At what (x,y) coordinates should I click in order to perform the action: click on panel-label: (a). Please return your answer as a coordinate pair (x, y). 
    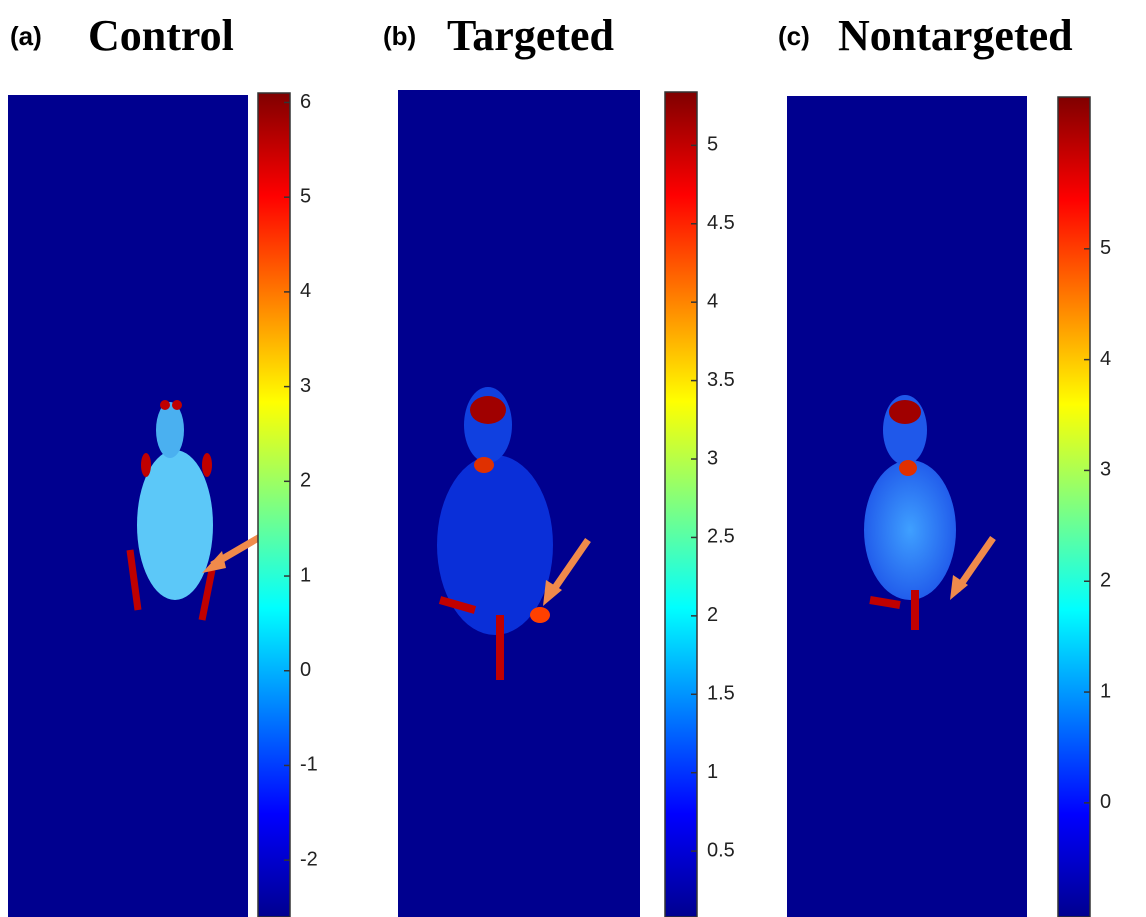
    Looking at the image, I should click on (26, 36).